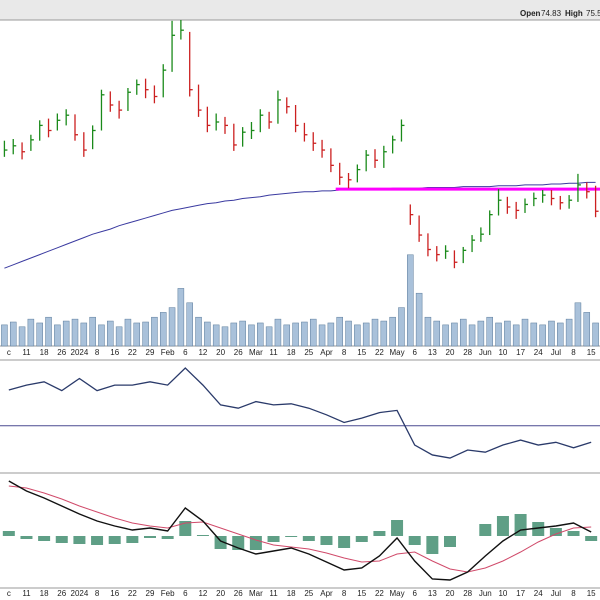 The image size is (600, 600). What do you see at coordinates (396, 352) in the screenshot?
I see `x-tick-label: May` at bounding box center [396, 352].